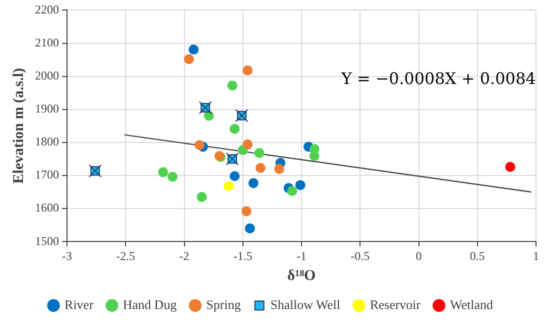 This screenshot has width=550, height=322. Describe the element at coordinates (47, 175) in the screenshot. I see `y-tick-label: 1700` at that location.